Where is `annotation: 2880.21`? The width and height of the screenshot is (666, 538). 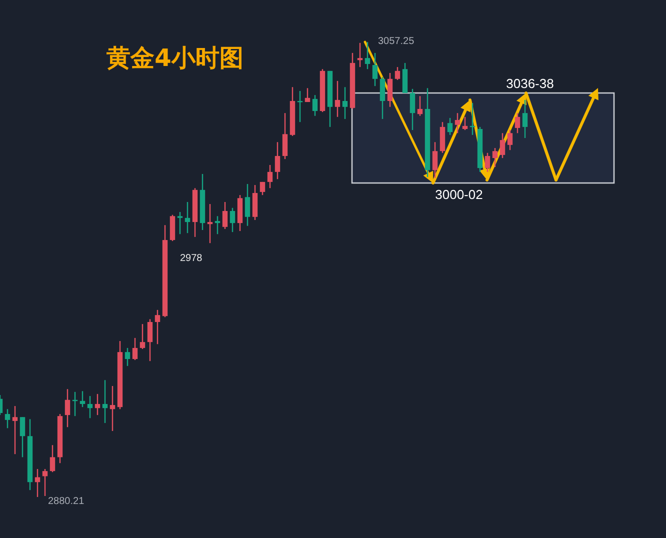
annotation: 2880.21 is located at coordinates (66, 501).